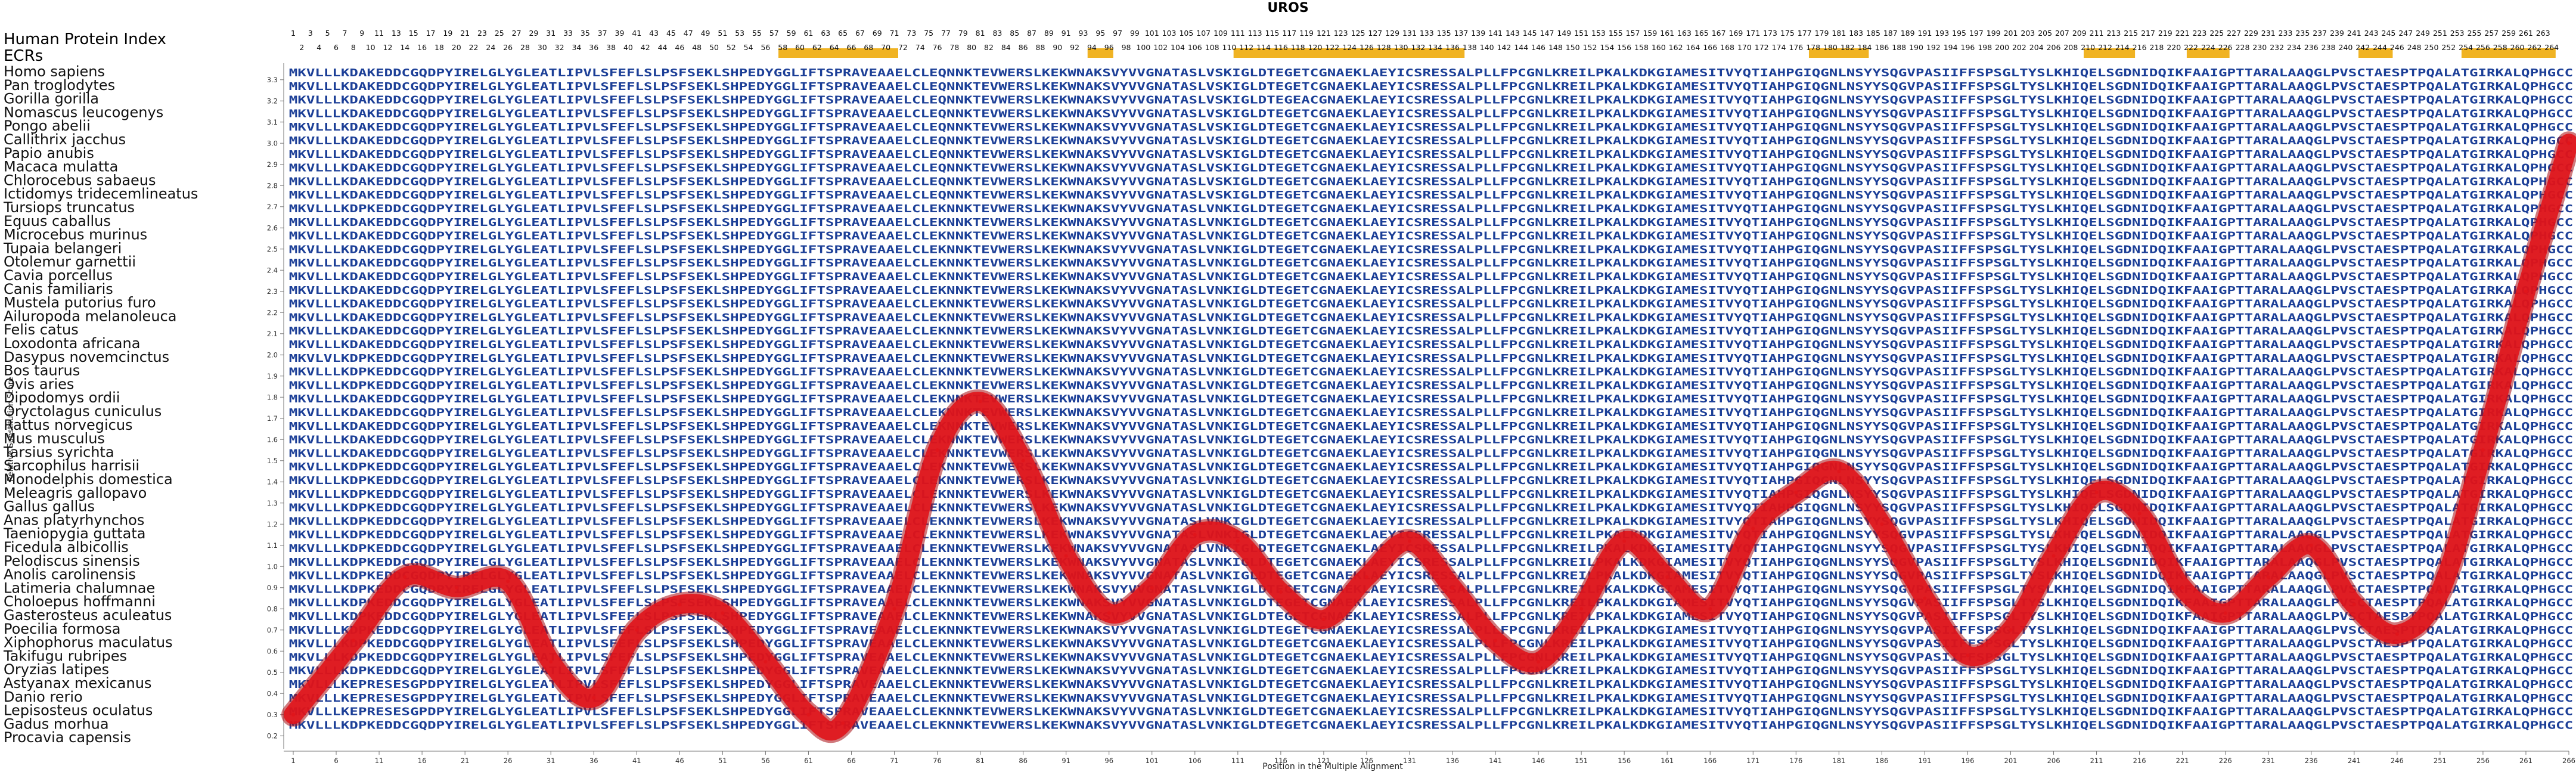 Image resolution: width=2576 pixels, height=775 pixels. What do you see at coordinates (1316, 48) in the screenshot?
I see `protein-index-number: 120` at bounding box center [1316, 48].